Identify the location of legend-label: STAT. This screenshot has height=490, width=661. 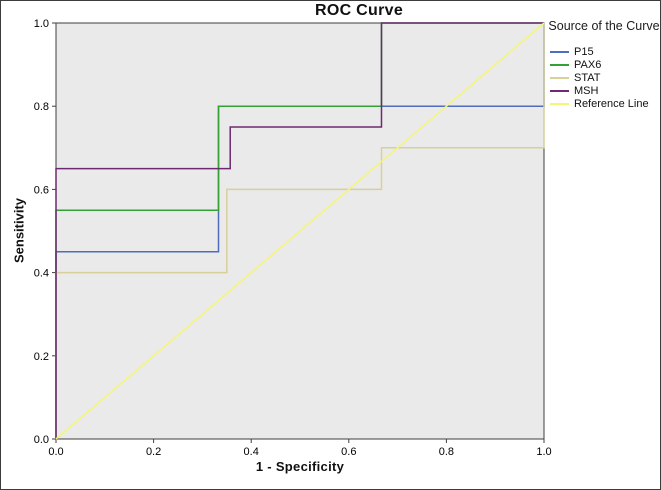
(587, 78).